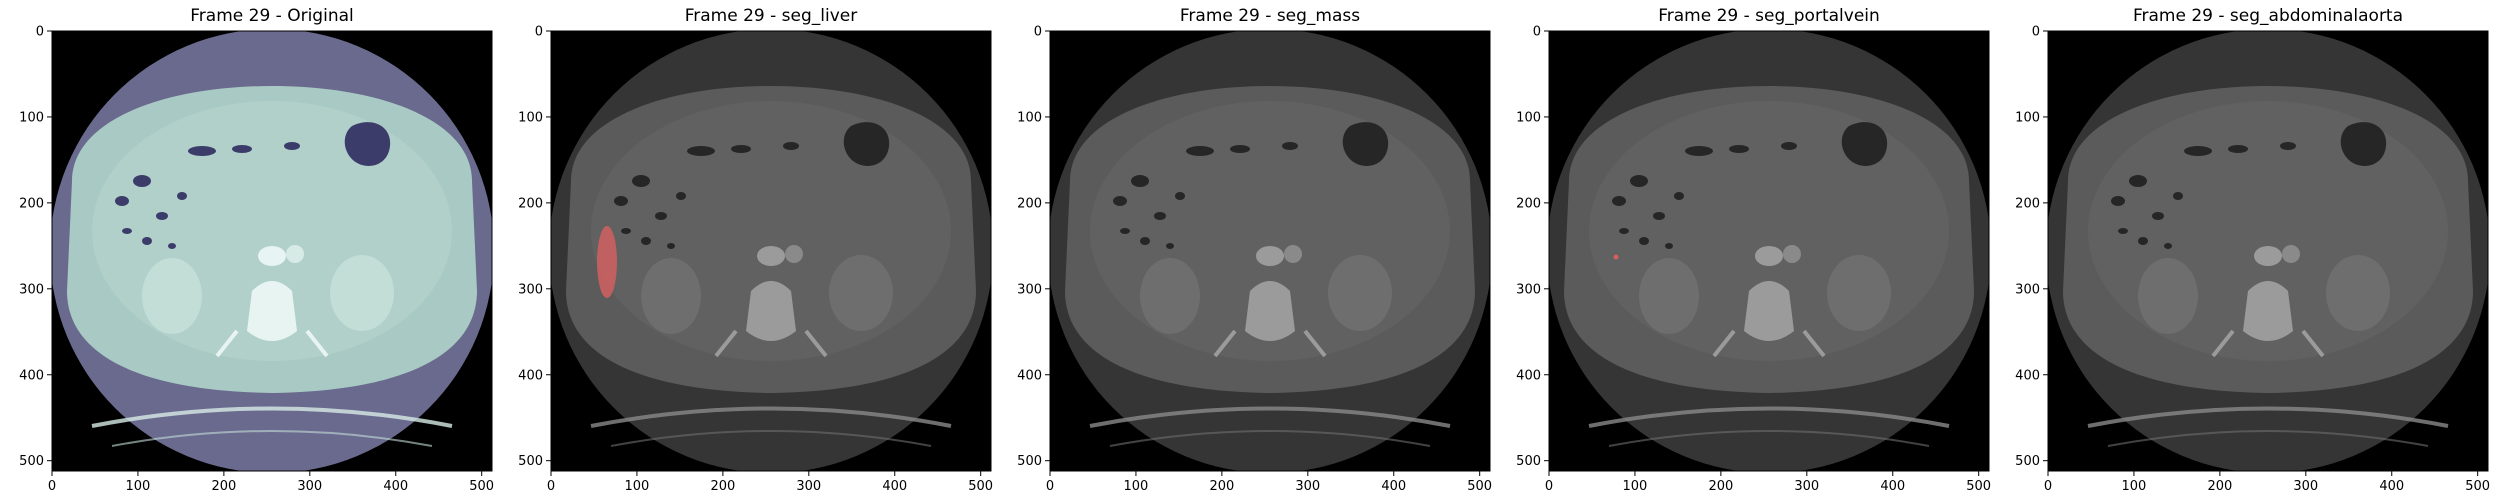  What do you see at coordinates (271, 16) in the screenshot?
I see `panel-title: Frame 29 - Original` at bounding box center [271, 16].